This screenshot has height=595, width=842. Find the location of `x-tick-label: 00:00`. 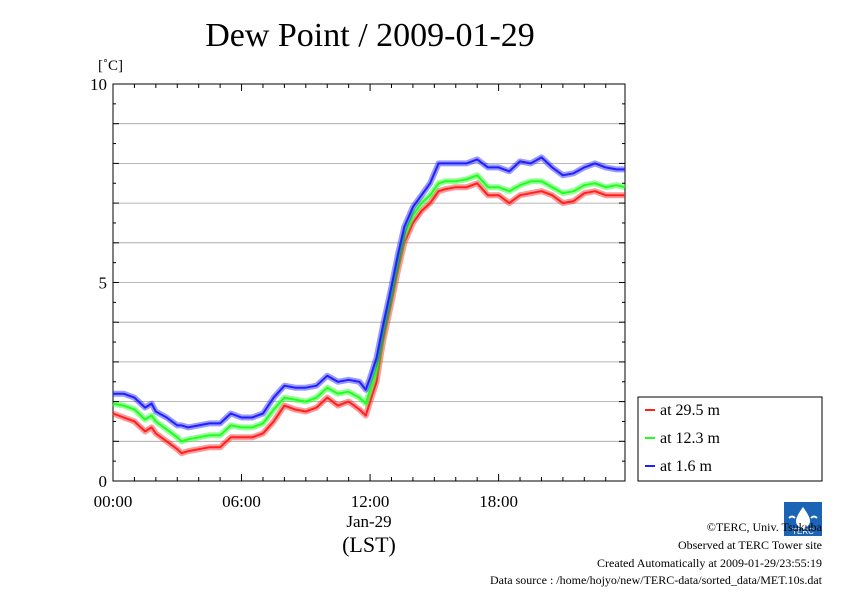

x-tick-label: 00:00 is located at coordinates (113, 501).